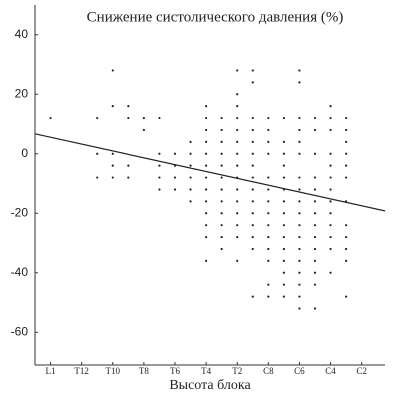 The image size is (400, 403). Describe the element at coordinates (22, 93) in the screenshot. I see `y-tick-label: 20` at that location.